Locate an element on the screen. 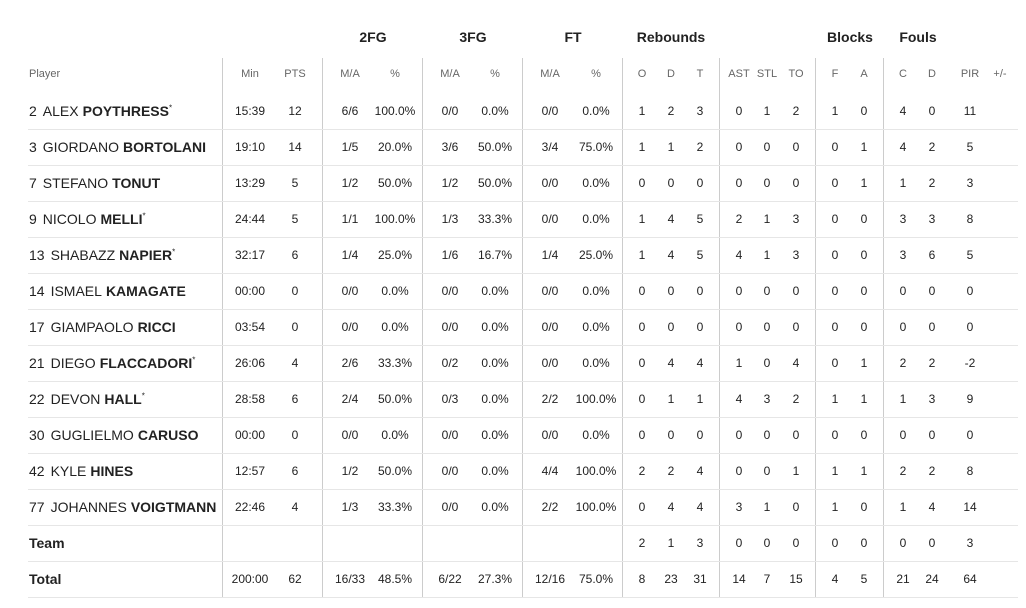 Image resolution: width=1026 pixels, height=608 pixels. jersey-number: 22 is located at coordinates (37, 399).